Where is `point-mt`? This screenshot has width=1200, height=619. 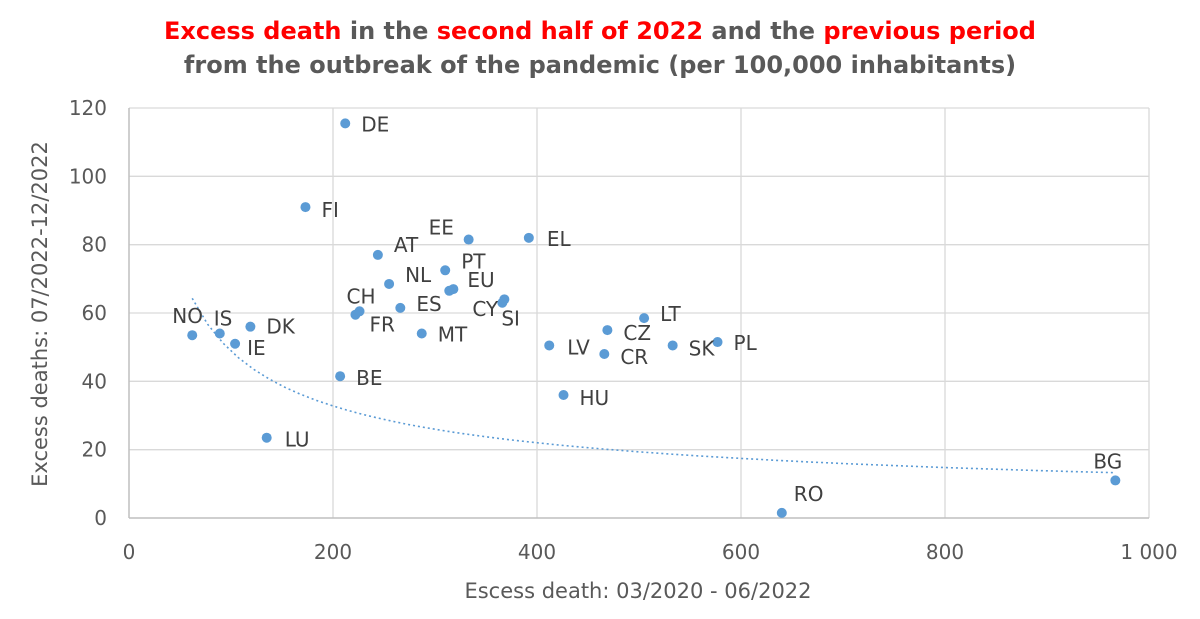 point-mt is located at coordinates (421, 333).